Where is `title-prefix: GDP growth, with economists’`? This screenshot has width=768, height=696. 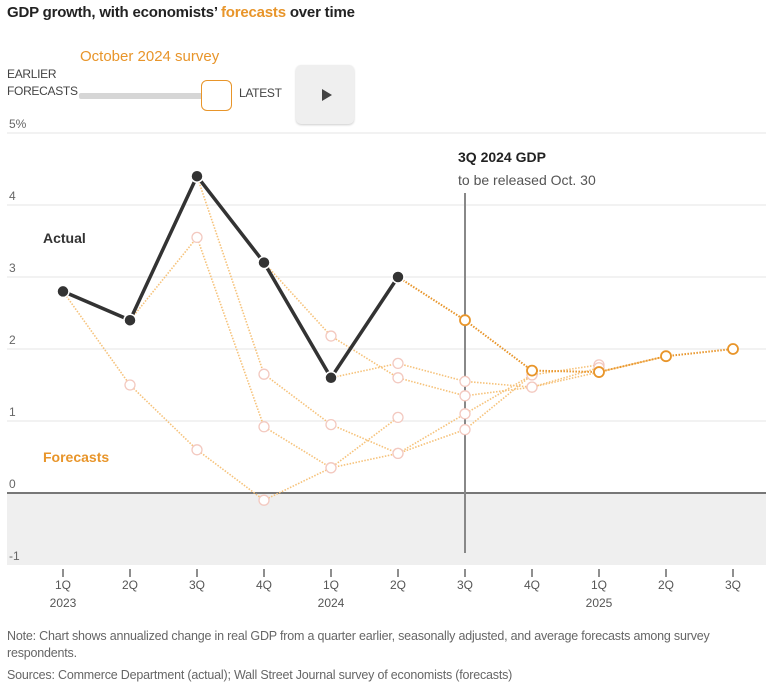 title-prefix: GDP growth, with economists’ is located at coordinates (114, 12).